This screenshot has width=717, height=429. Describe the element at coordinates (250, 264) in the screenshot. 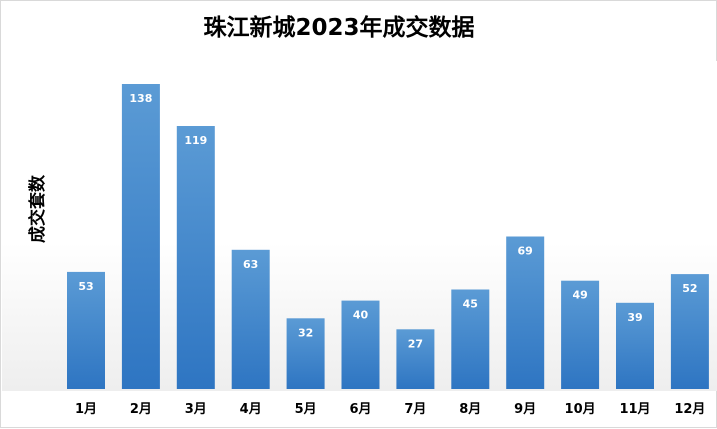

I see `data-label-4: 63` at that location.